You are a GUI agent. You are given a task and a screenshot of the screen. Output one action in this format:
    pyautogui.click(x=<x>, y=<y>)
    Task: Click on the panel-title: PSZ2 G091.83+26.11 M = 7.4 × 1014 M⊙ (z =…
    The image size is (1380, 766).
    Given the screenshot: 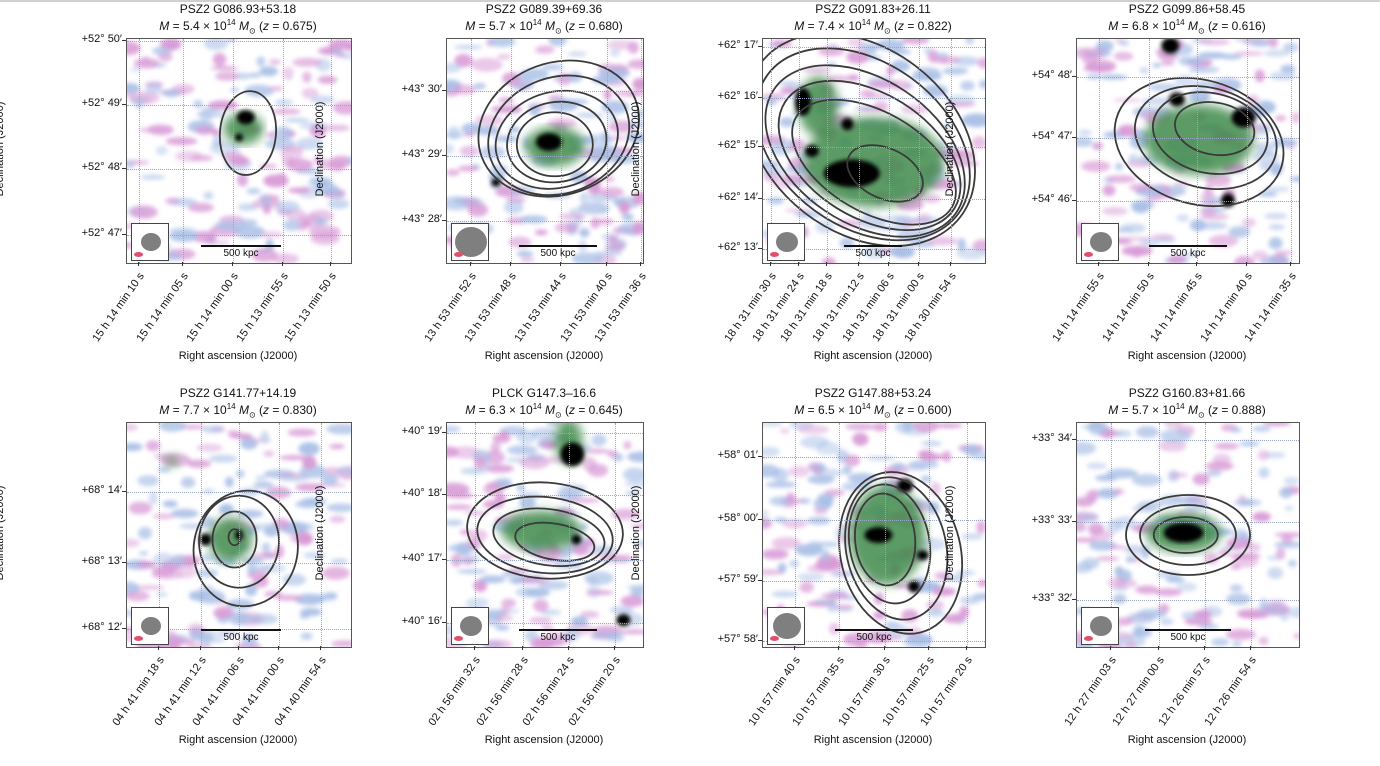 What is the action you would take?
    pyautogui.click(x=873, y=20)
    